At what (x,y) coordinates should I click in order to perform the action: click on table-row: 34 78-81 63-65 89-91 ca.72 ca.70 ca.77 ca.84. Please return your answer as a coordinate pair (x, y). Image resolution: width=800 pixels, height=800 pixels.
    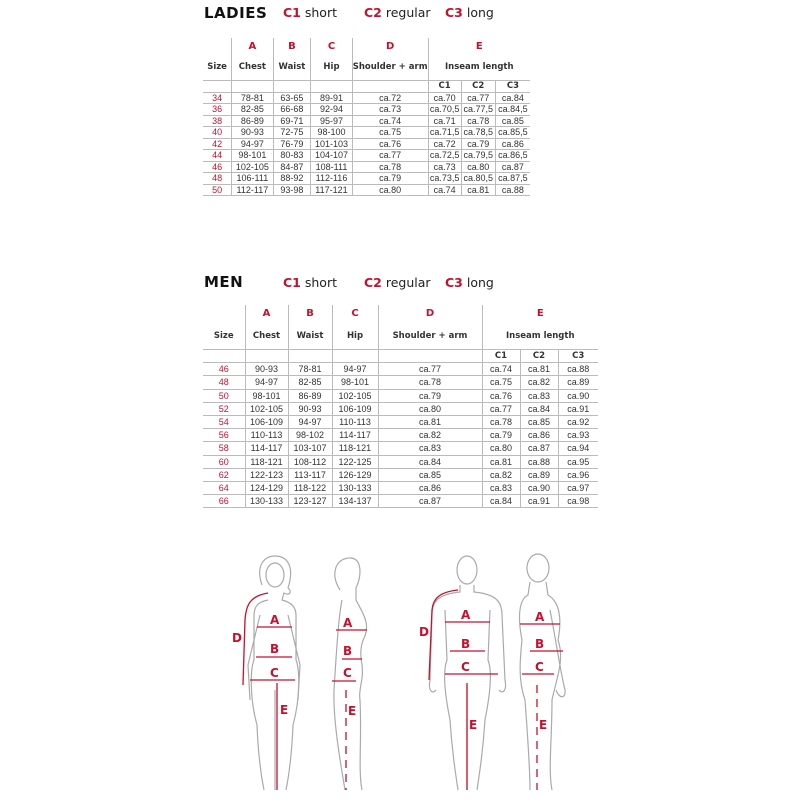
    Looking at the image, I should click on (366, 98).